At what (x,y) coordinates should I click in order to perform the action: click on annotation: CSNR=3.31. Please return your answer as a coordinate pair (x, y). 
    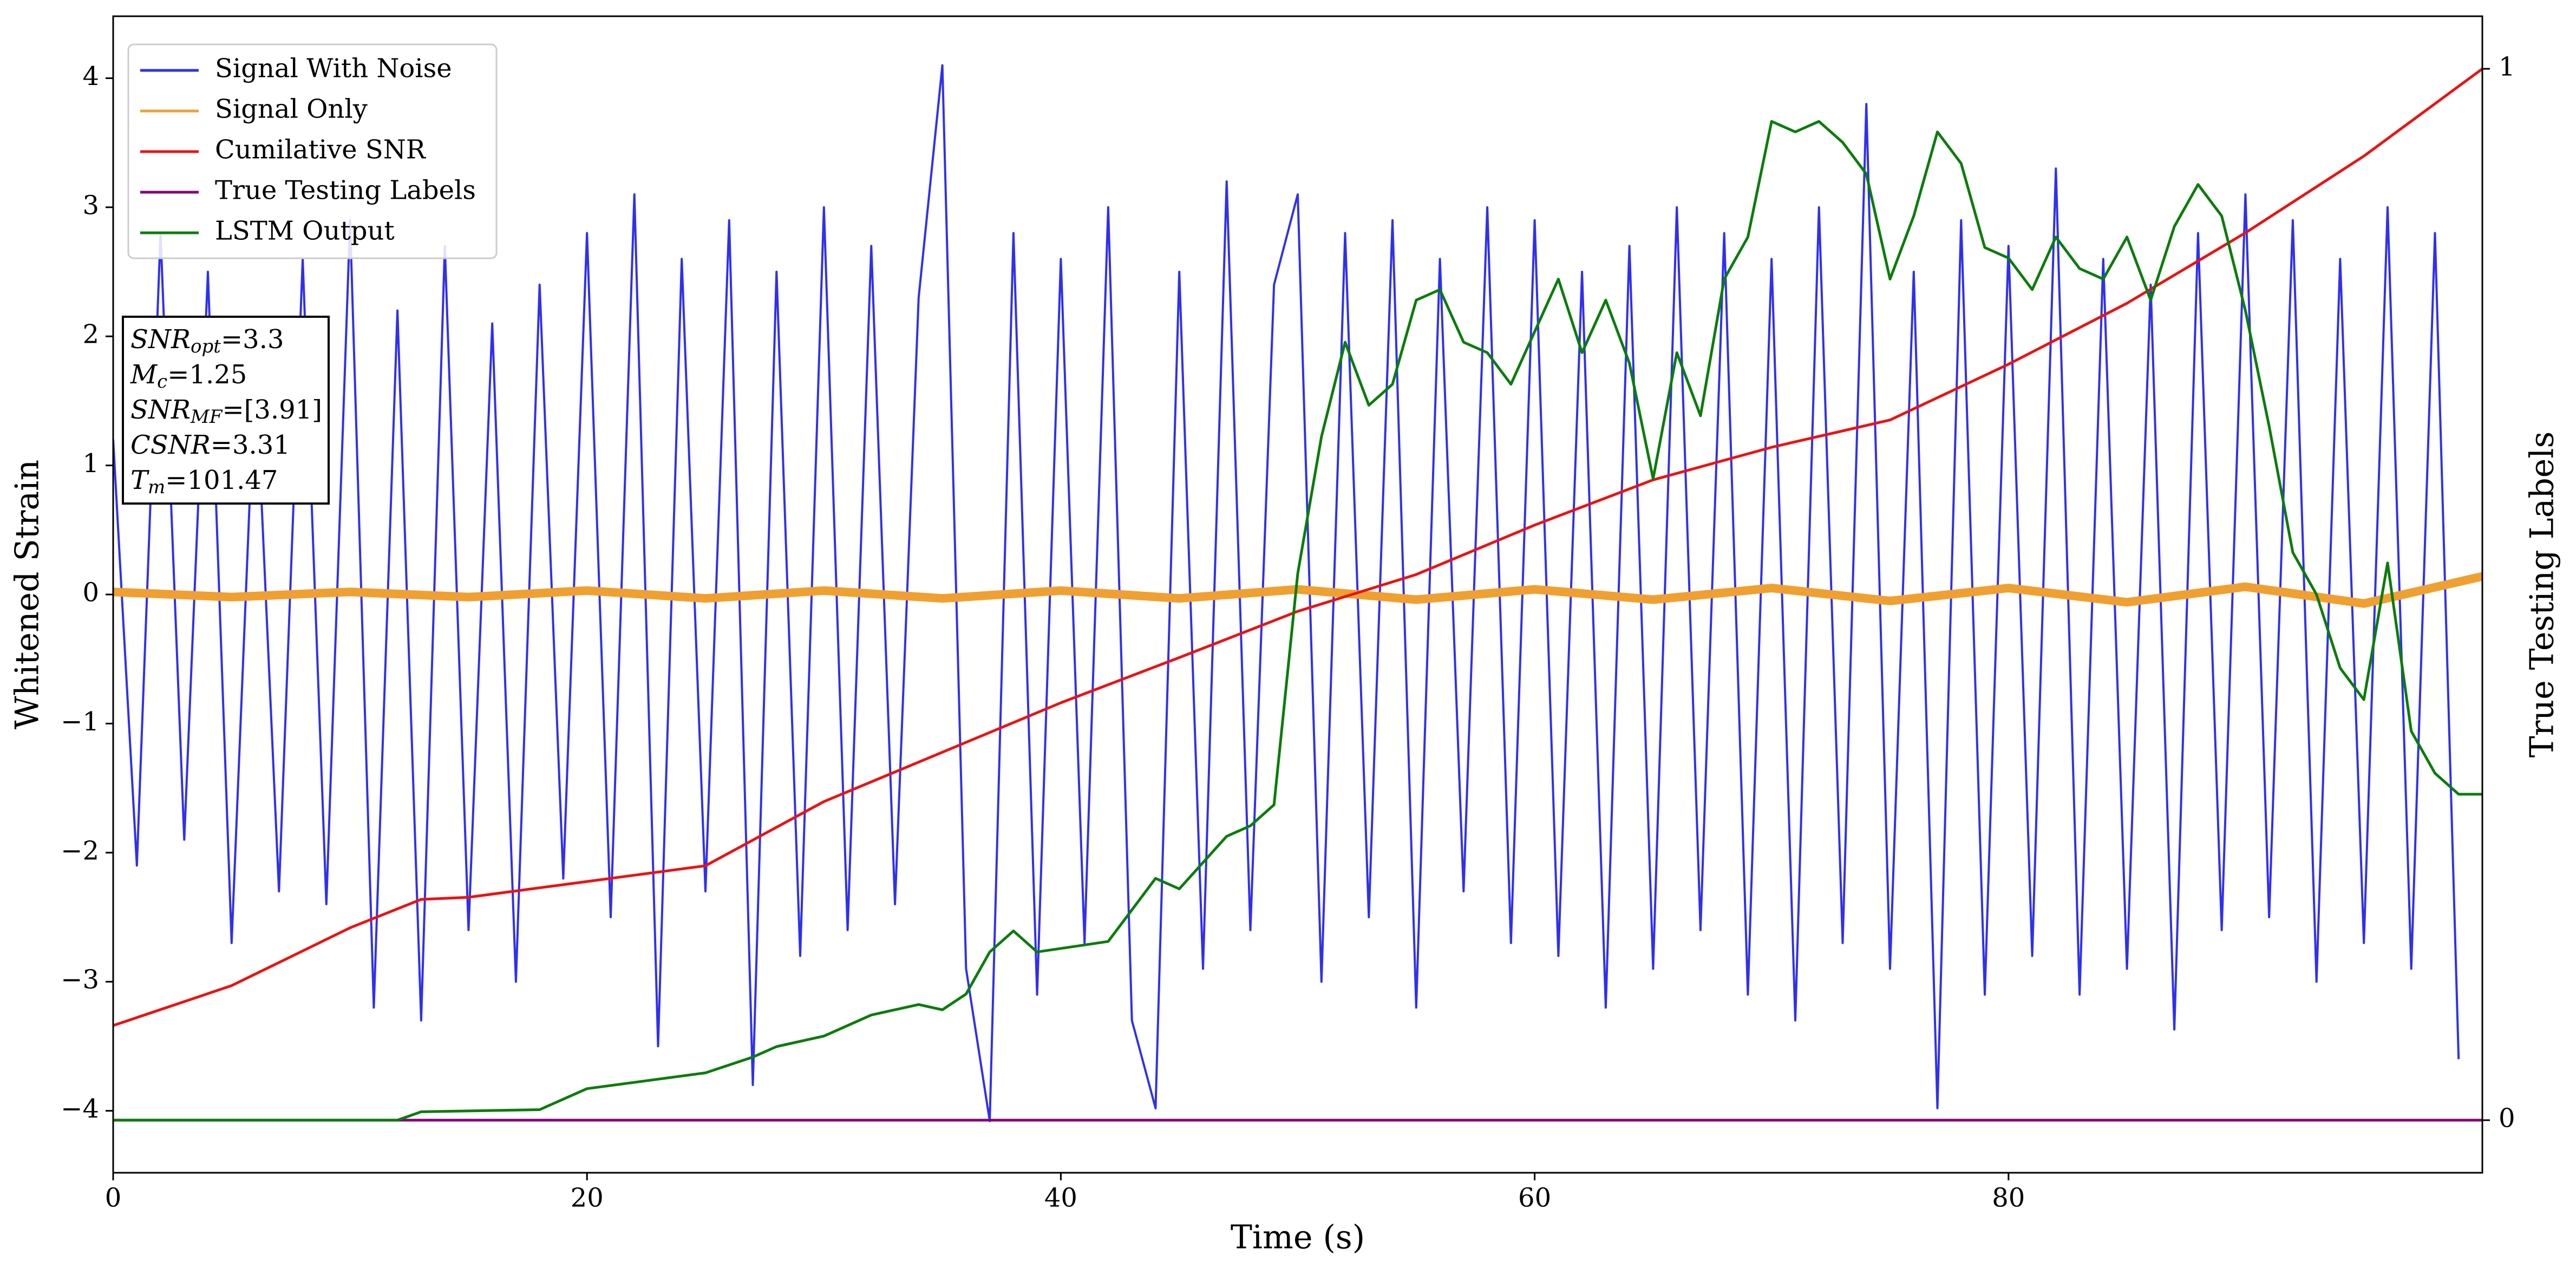
    Looking at the image, I should click on (210, 445).